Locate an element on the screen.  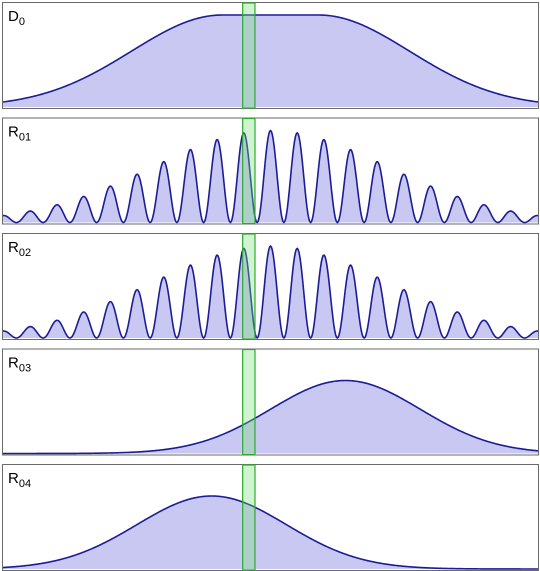
panel-label: R02 is located at coordinates (19, 249).